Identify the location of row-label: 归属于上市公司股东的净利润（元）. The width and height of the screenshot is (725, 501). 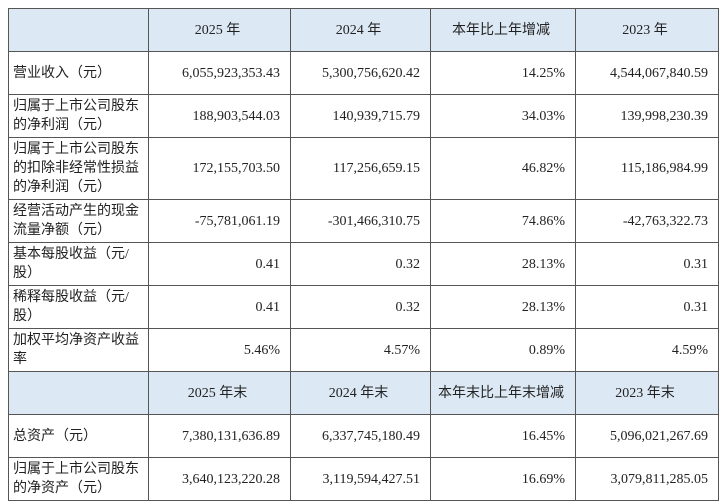
(78, 116).